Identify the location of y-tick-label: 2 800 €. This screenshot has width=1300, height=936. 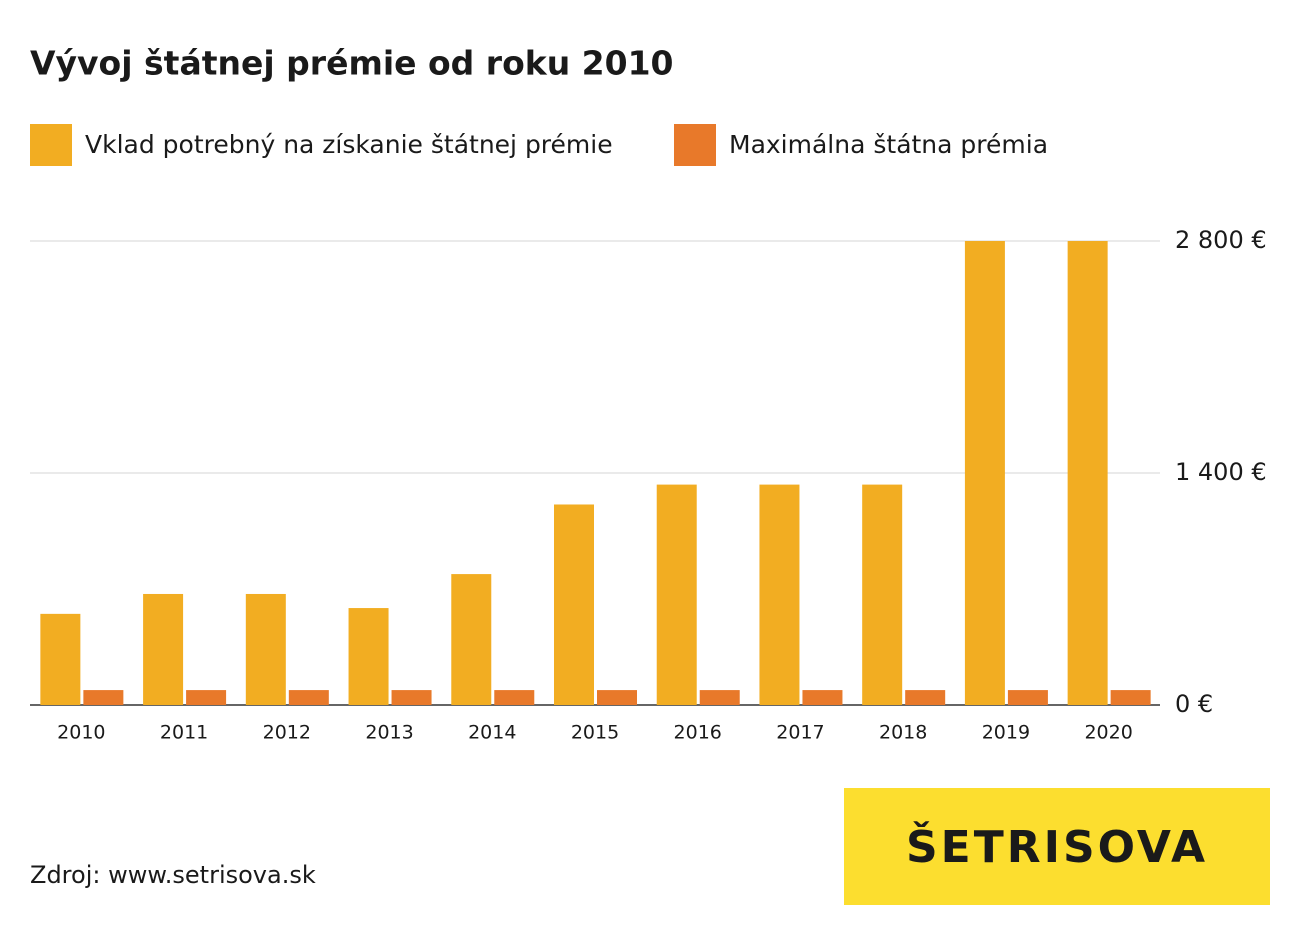
(1221, 240).